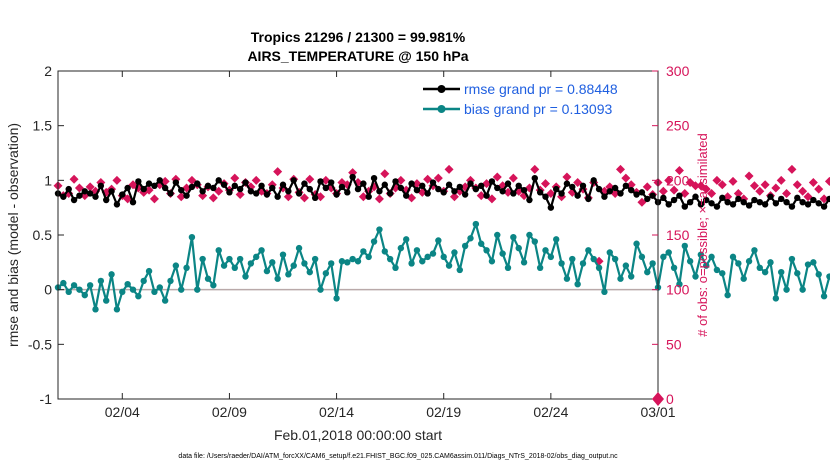 This screenshot has height=470, width=830. I want to click on x-tick-label: 02/19, so click(443, 412).